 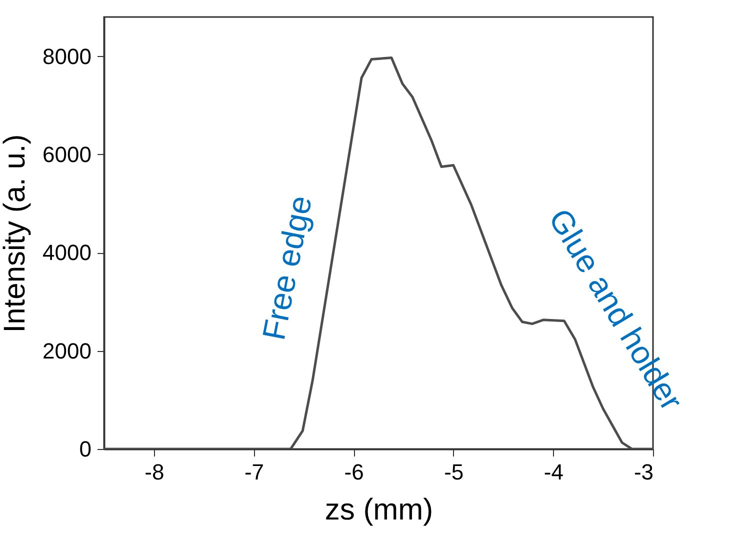 What do you see at coordinates (254, 472) in the screenshot?
I see `x-tick-label: -7` at bounding box center [254, 472].